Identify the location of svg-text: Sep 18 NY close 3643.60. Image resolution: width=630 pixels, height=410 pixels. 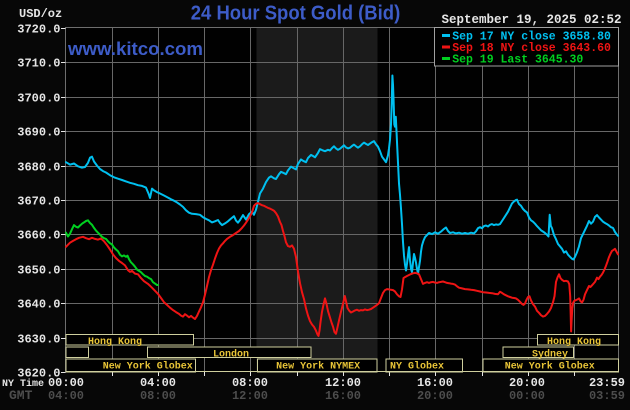
(531, 48).